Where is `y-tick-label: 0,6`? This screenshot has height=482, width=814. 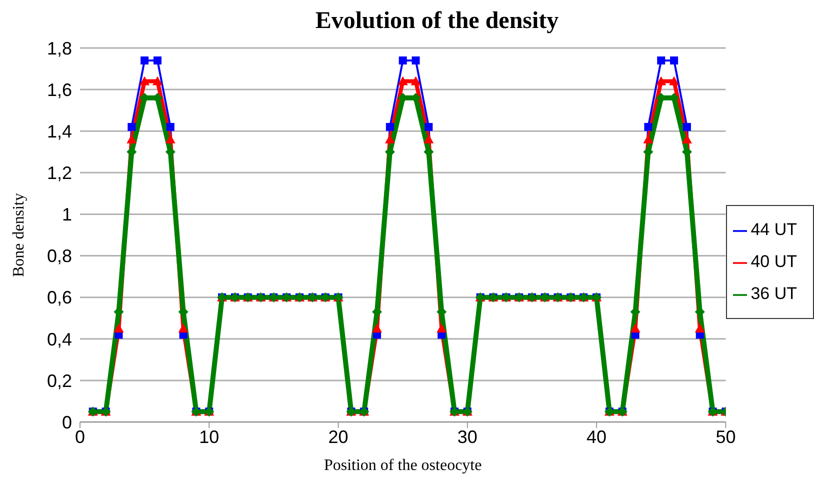 y-tick-label: 0,6 is located at coordinates (59, 298).